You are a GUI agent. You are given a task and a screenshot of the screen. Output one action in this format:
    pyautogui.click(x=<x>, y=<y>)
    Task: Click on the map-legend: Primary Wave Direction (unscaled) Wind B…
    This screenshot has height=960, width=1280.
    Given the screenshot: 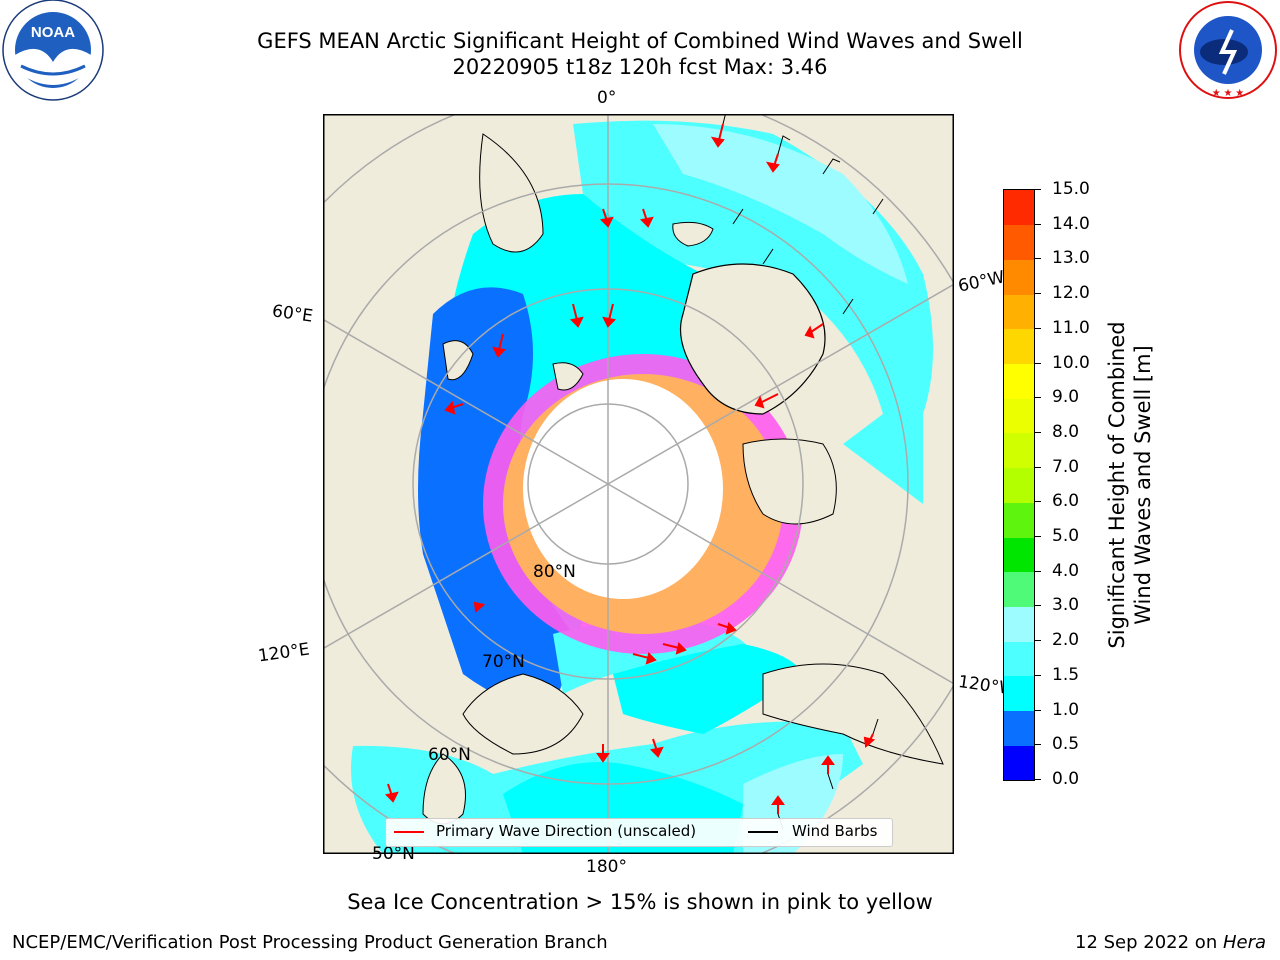 What is the action you would take?
    pyautogui.click(x=639, y=832)
    